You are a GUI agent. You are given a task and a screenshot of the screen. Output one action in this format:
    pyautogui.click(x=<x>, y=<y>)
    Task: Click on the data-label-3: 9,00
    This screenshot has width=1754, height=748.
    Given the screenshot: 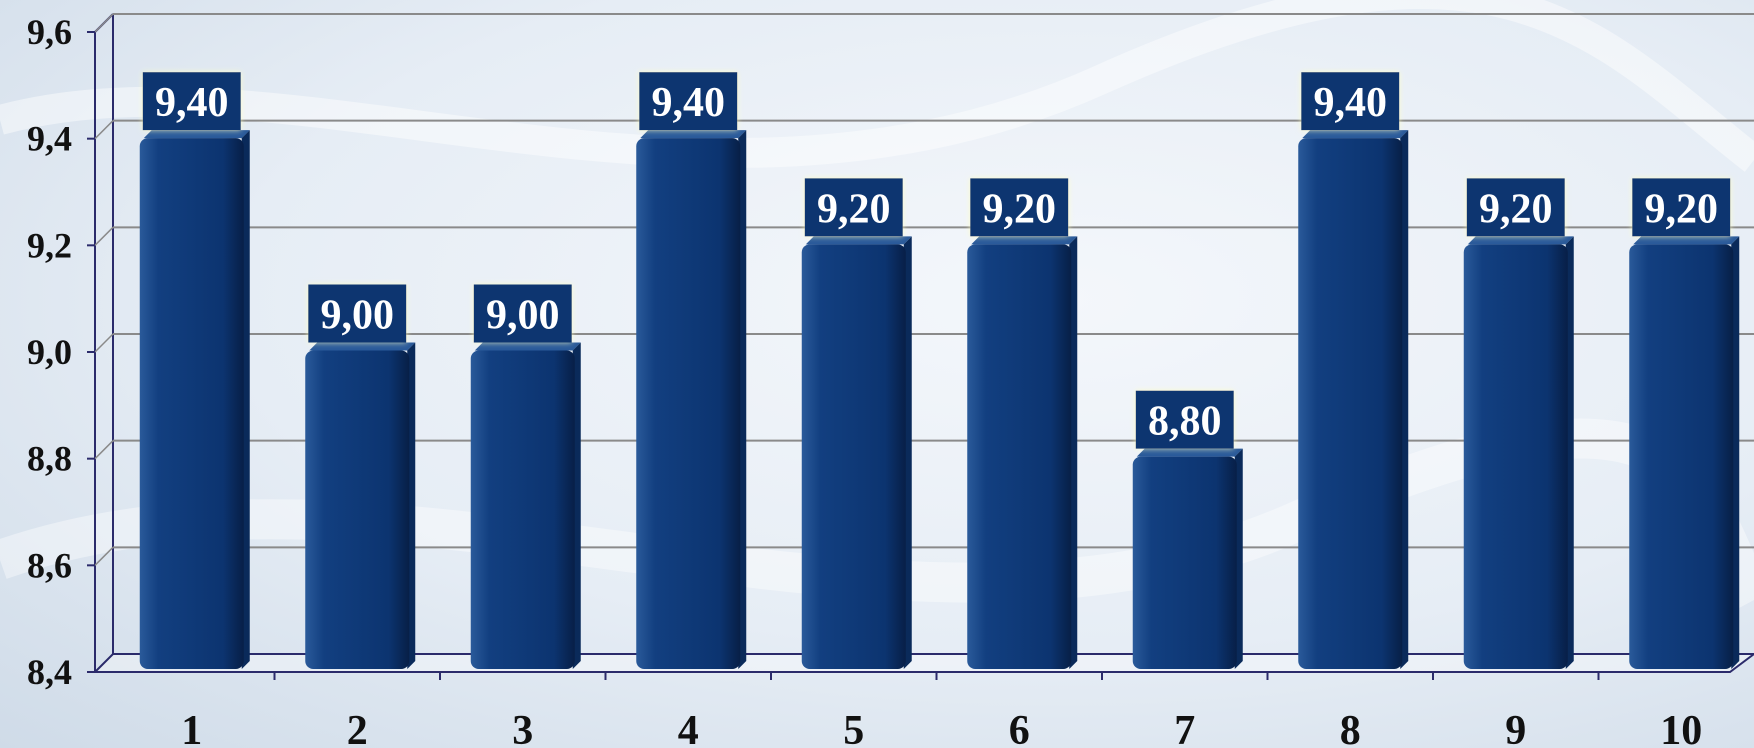 What is the action you would take?
    pyautogui.click(x=522, y=313)
    